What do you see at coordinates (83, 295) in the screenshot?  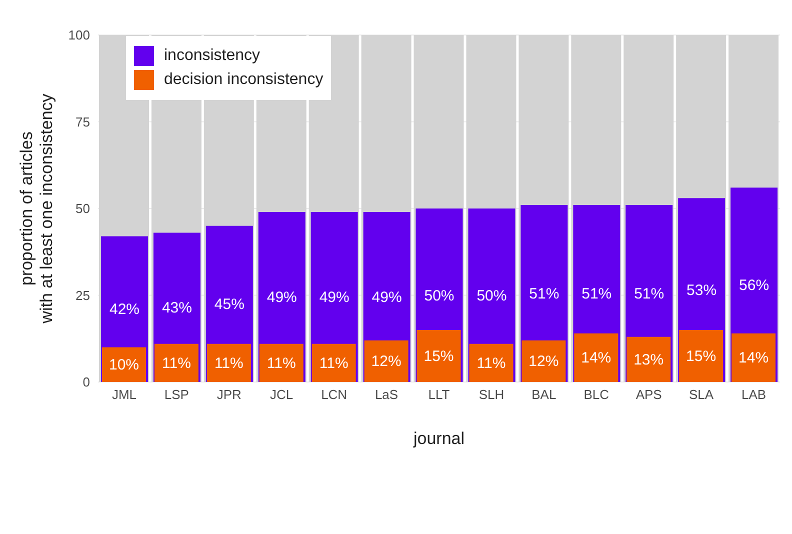 I see `y-tick-label: 25` at bounding box center [83, 295].